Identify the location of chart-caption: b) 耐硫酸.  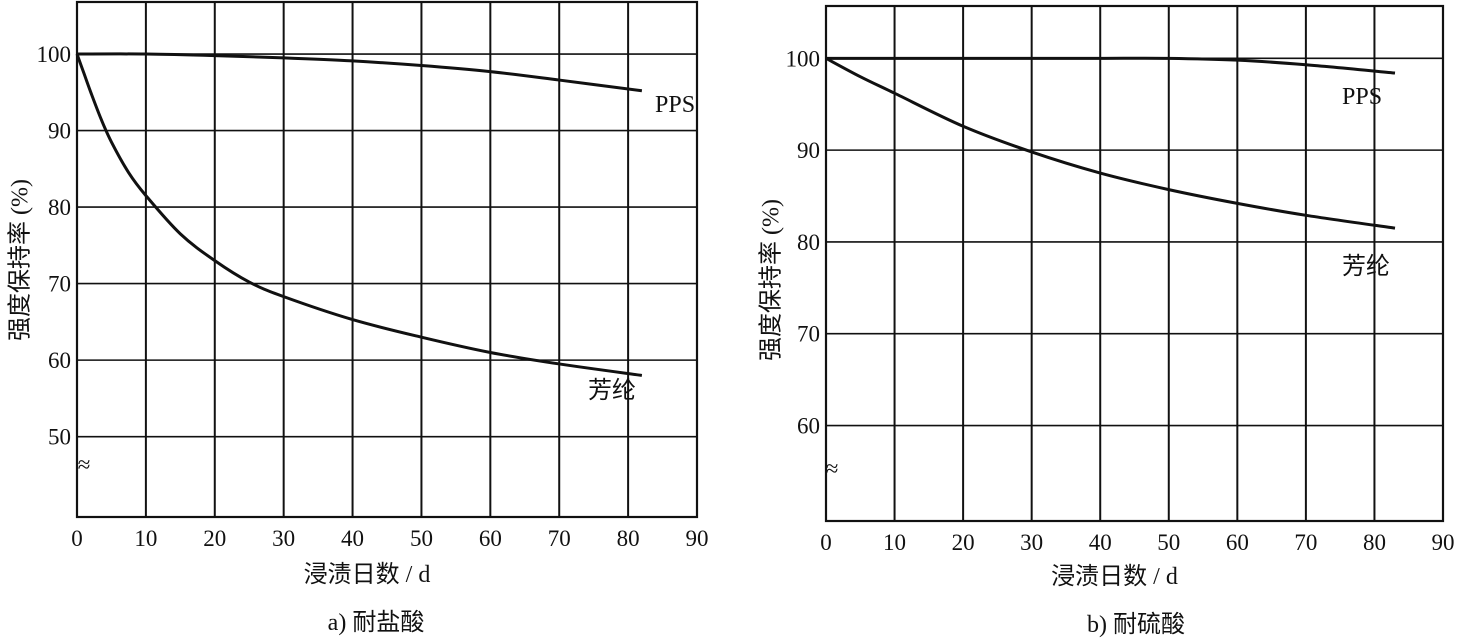
(1136, 624).